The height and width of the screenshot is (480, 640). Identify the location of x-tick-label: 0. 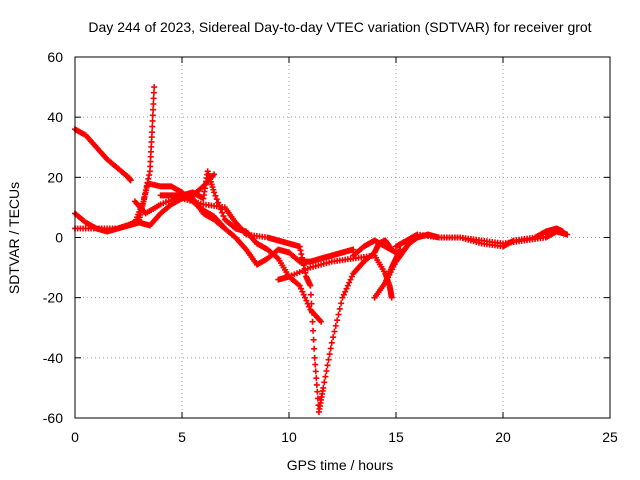
(75, 437).